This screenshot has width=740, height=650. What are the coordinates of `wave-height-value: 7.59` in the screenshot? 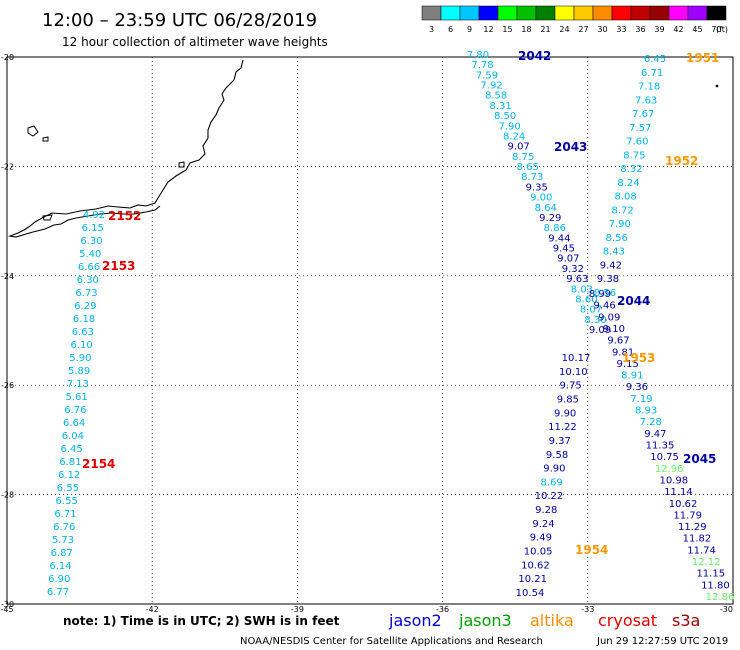 It's located at (487, 75).